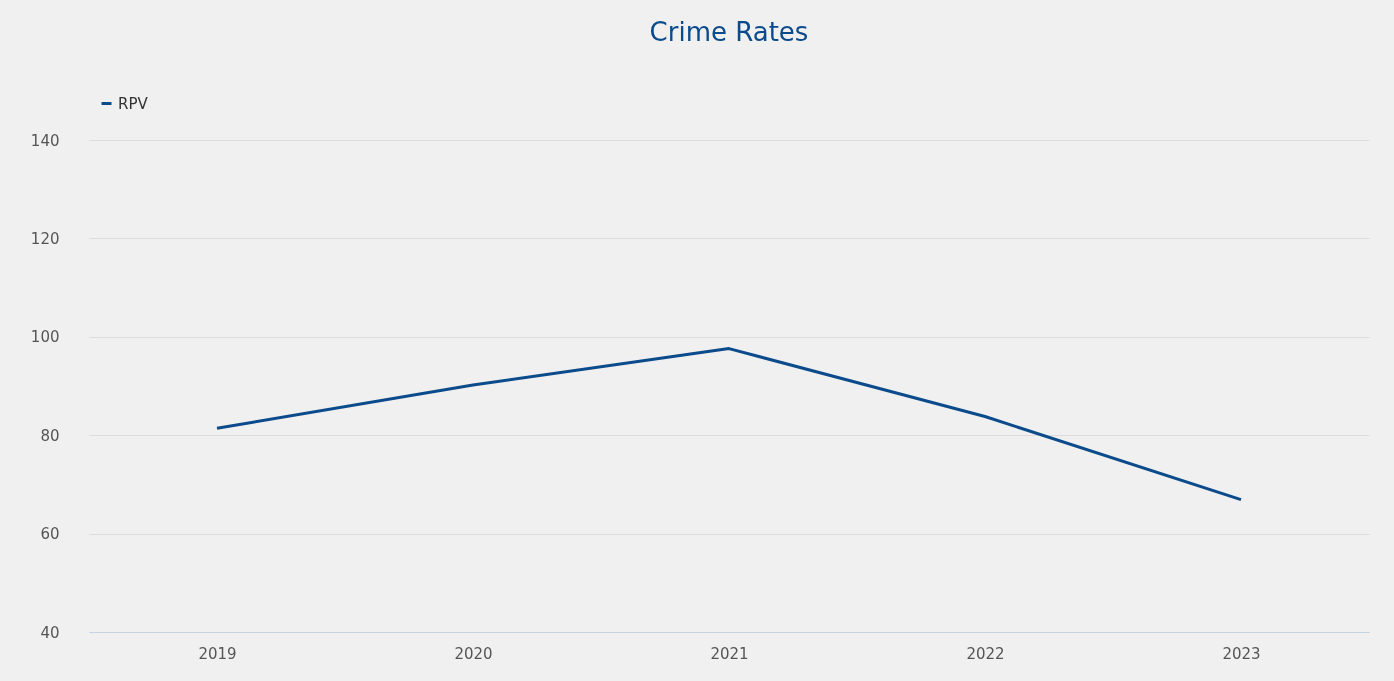 The image size is (1394, 681). Describe the element at coordinates (729, 32) in the screenshot. I see `chart-title: Crime Rates` at that location.